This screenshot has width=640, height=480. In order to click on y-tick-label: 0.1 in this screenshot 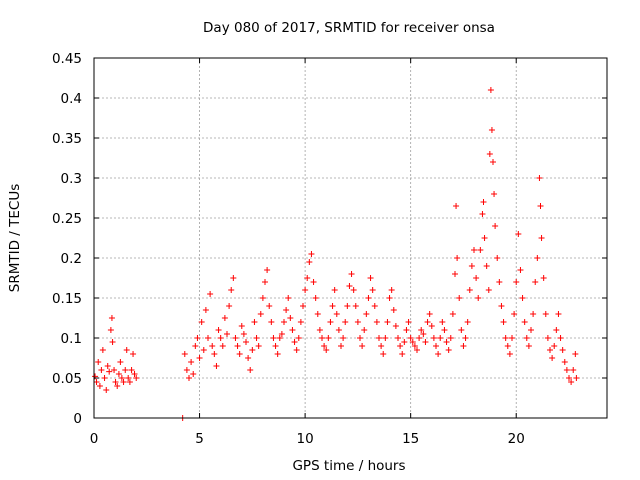, I will do `click(71, 339)`.